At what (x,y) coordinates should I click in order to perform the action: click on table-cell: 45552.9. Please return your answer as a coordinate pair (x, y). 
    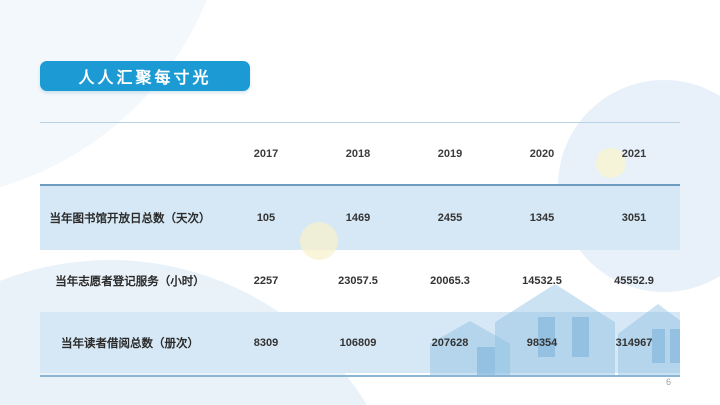
    Looking at the image, I should click on (634, 281).